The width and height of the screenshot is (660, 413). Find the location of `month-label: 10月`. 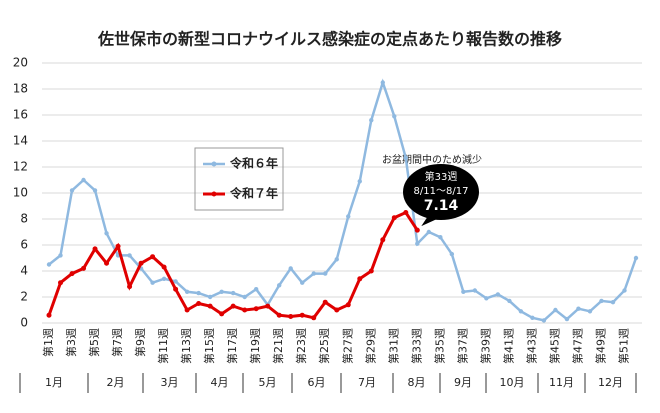

month-label: 10月 is located at coordinates (512, 382).